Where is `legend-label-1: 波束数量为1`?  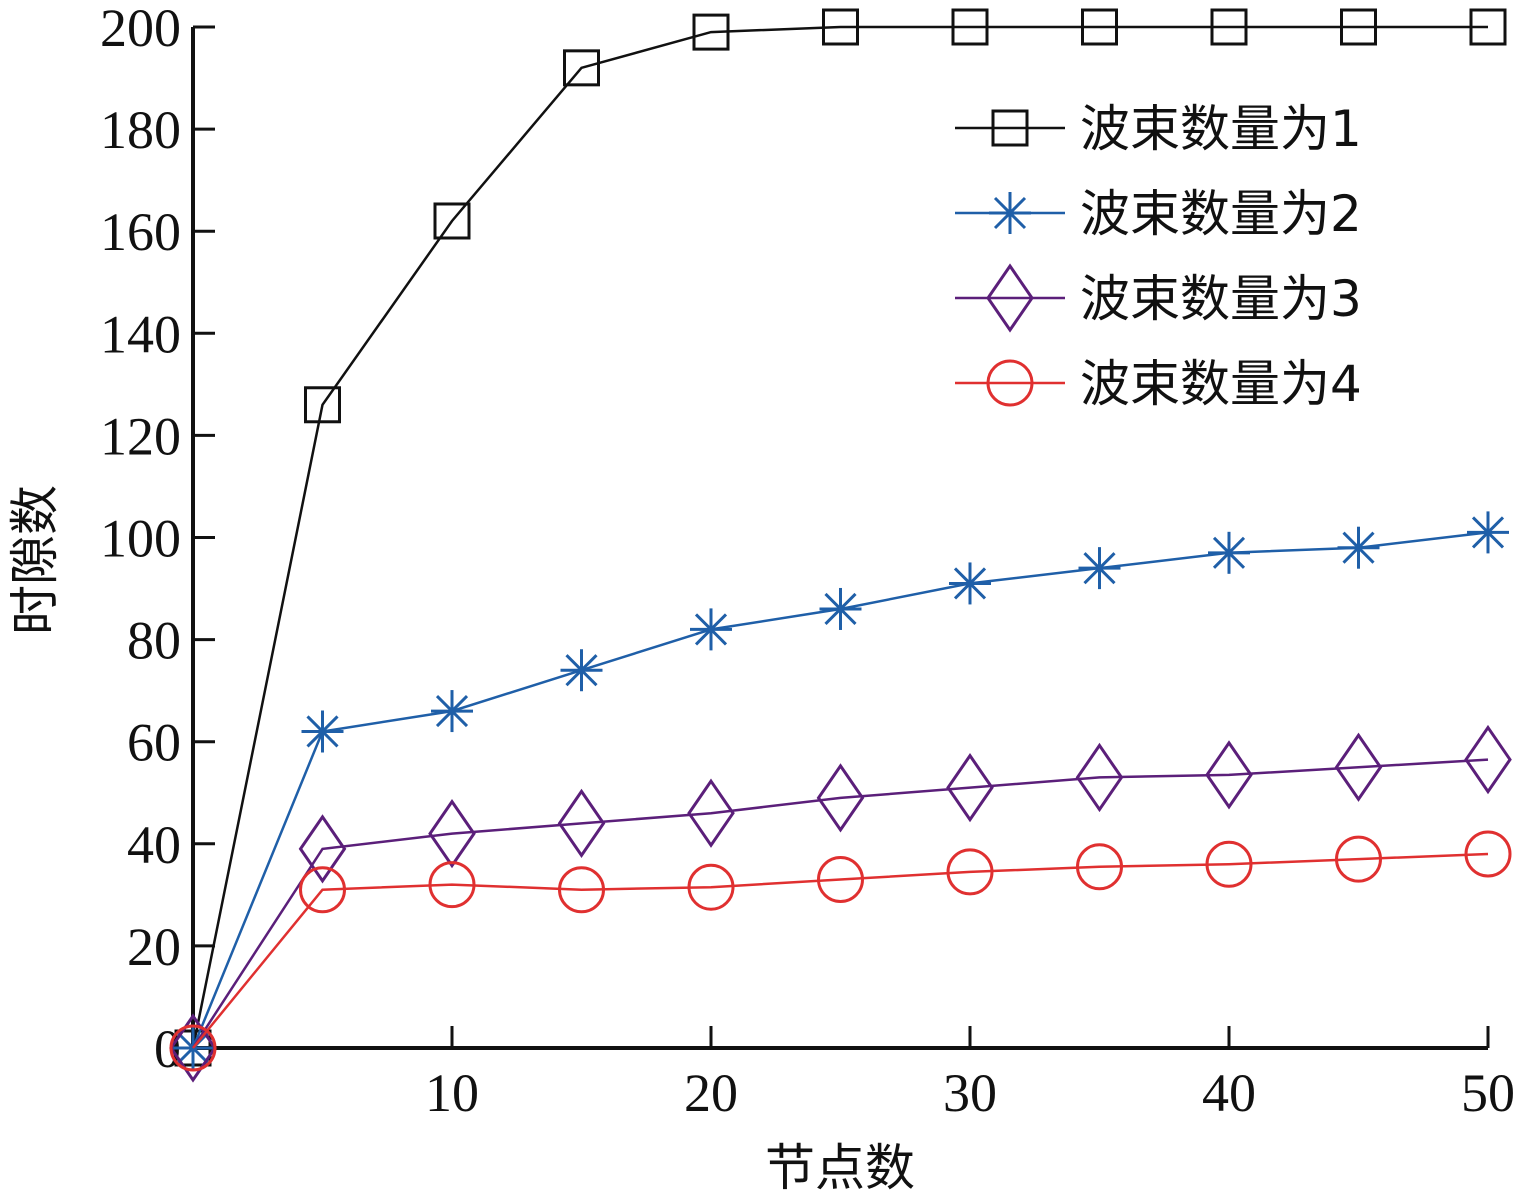 legend-label-1: 波束数量为1 is located at coordinates (1221, 129).